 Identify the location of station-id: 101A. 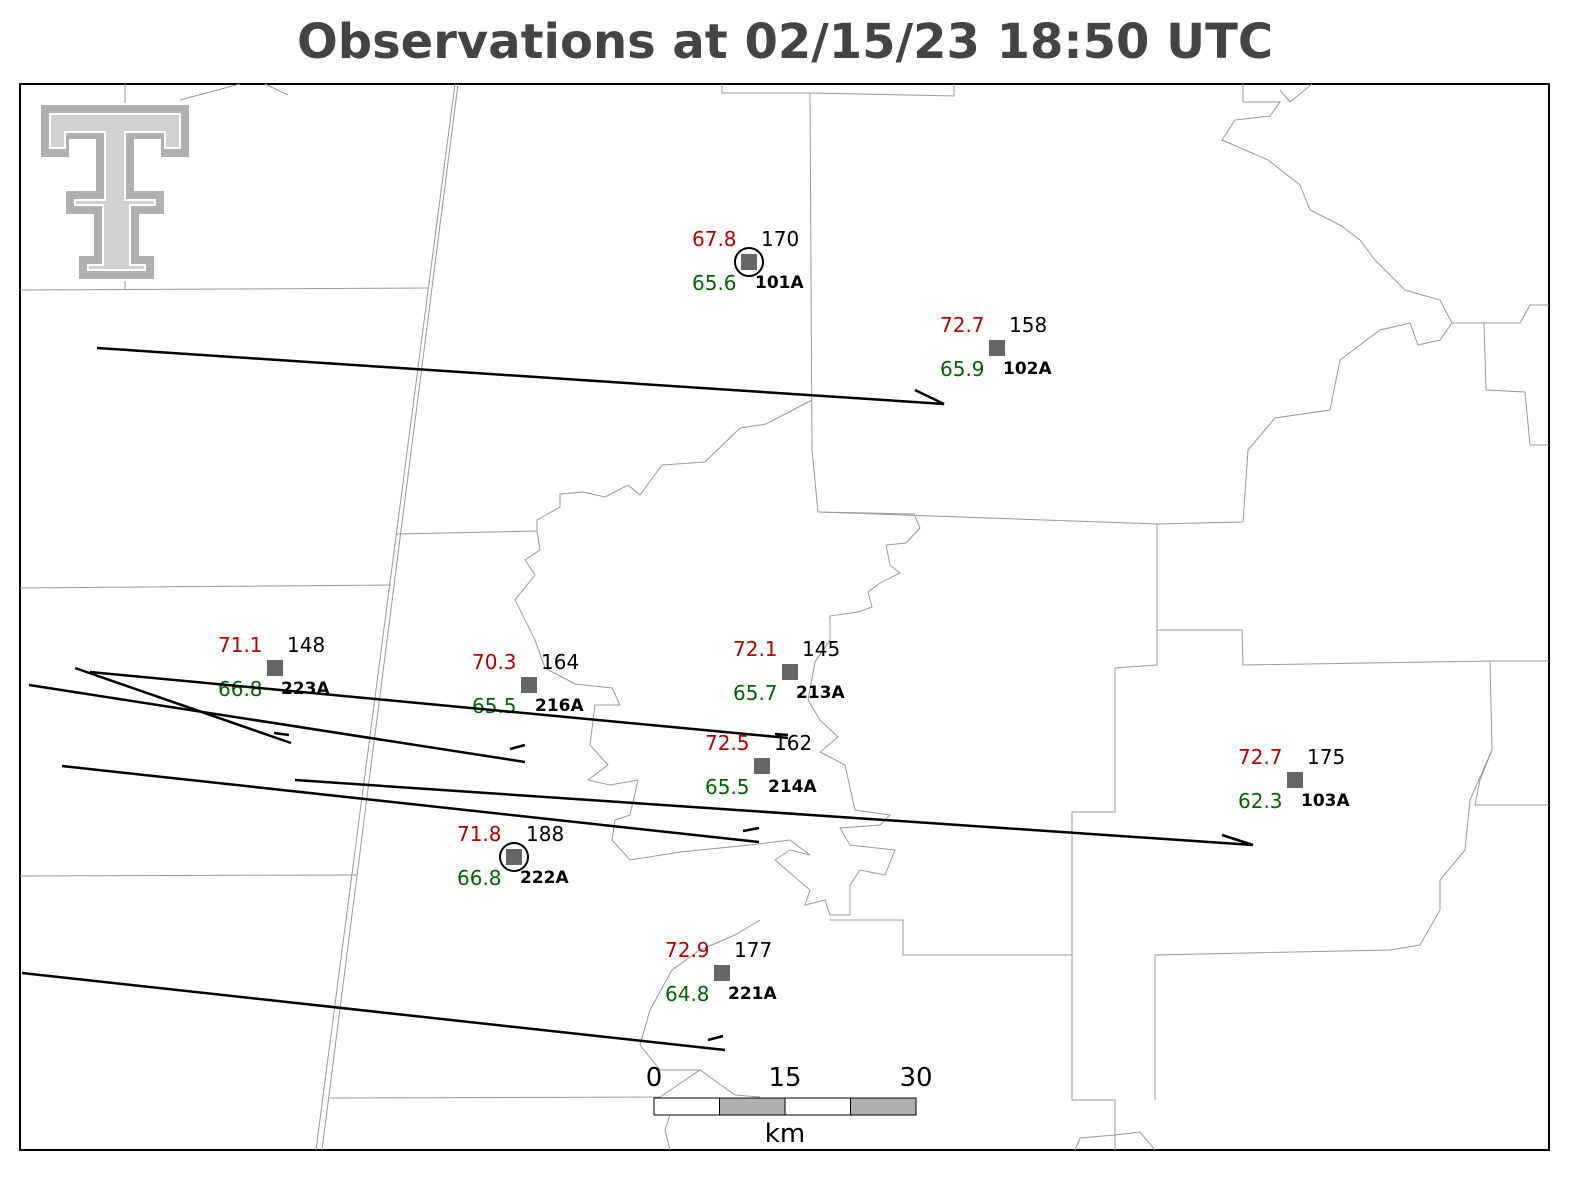
(779, 283).